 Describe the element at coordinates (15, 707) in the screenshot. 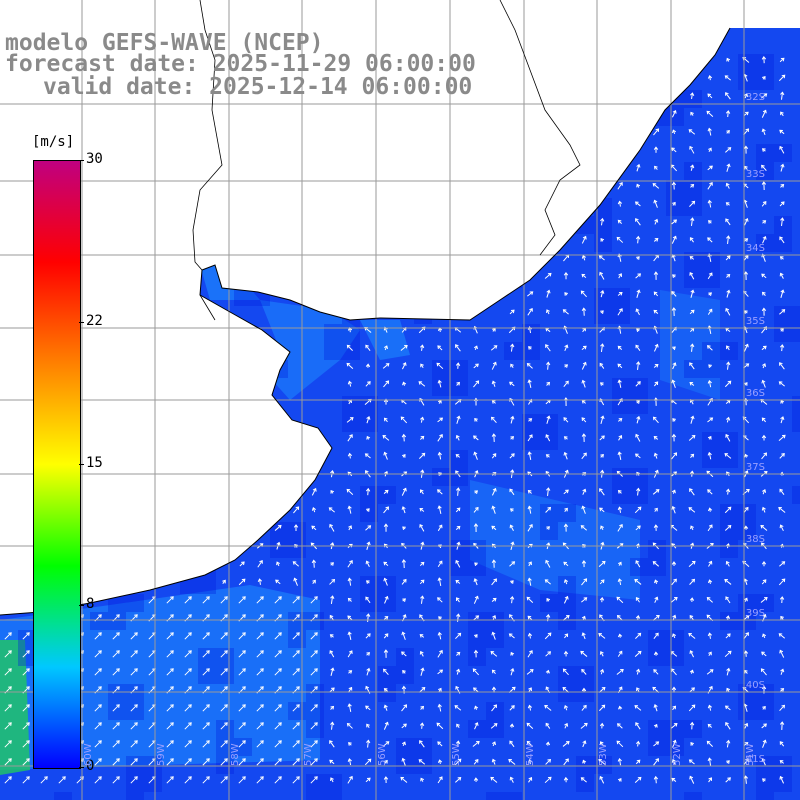

I see `high-speed-patch` at that location.